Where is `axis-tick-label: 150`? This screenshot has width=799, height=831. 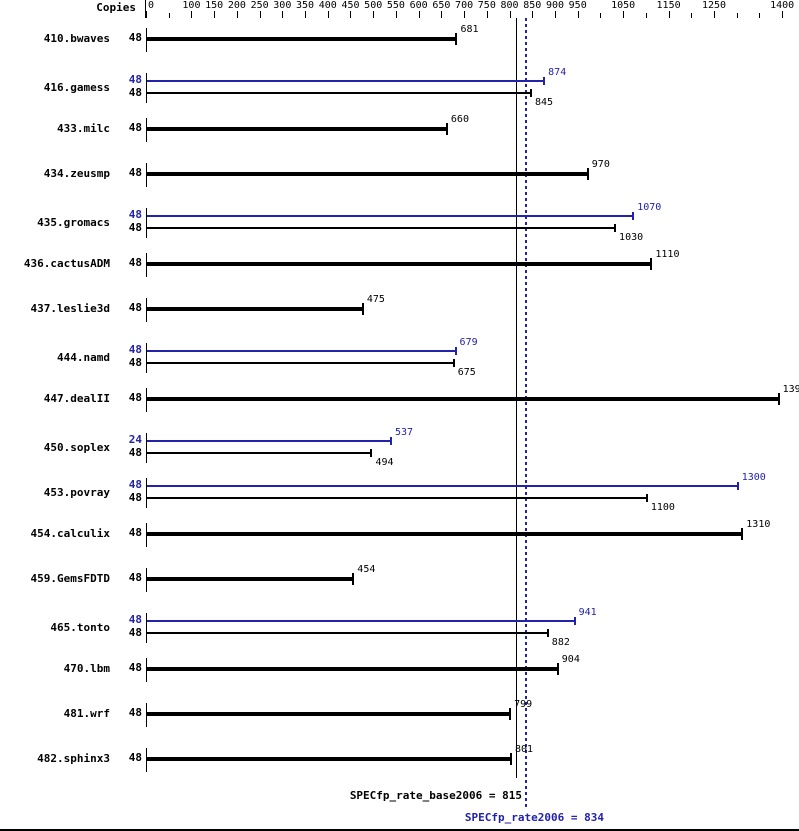
axis-tick-label: 150 is located at coordinates (214, 5).